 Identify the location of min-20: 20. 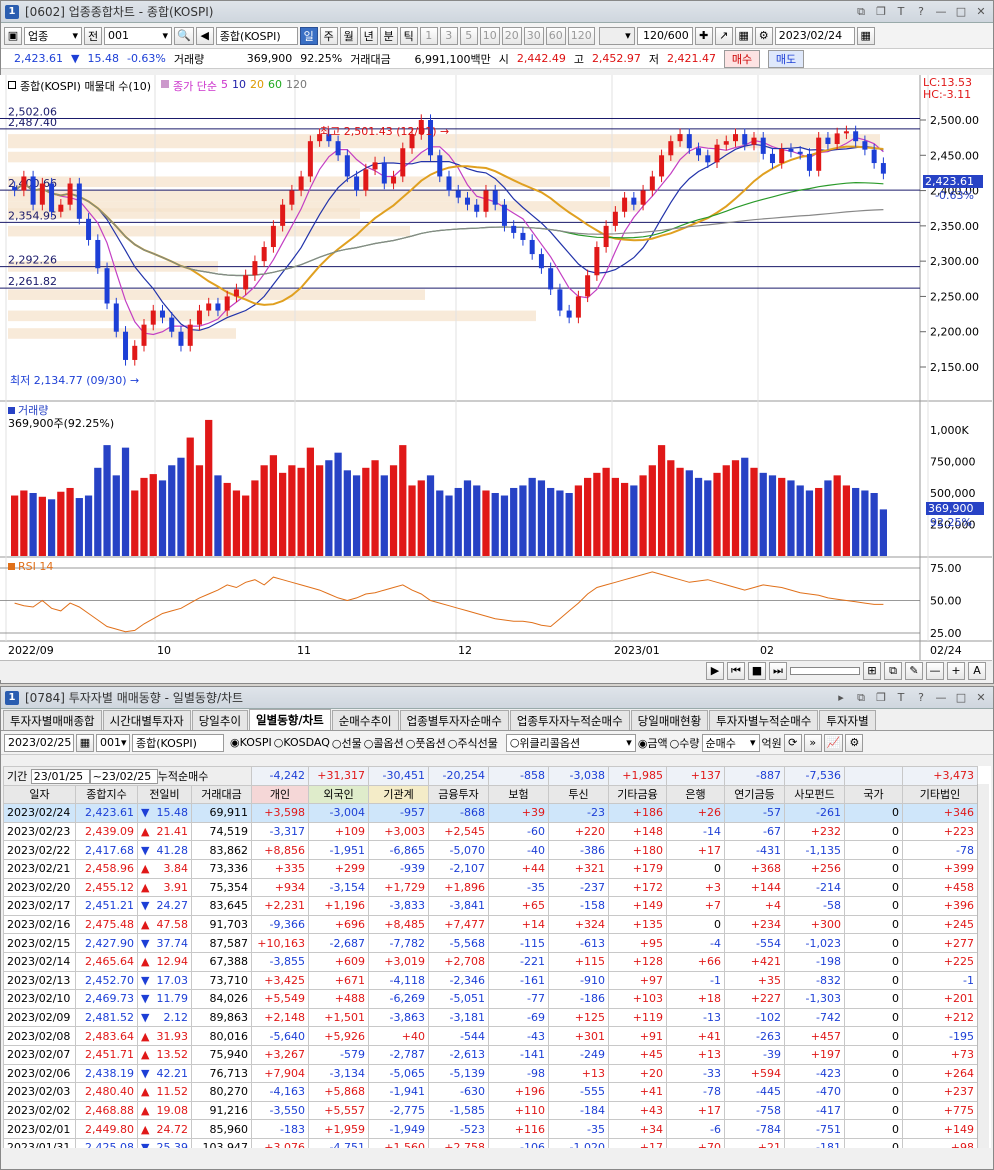
(511, 35).